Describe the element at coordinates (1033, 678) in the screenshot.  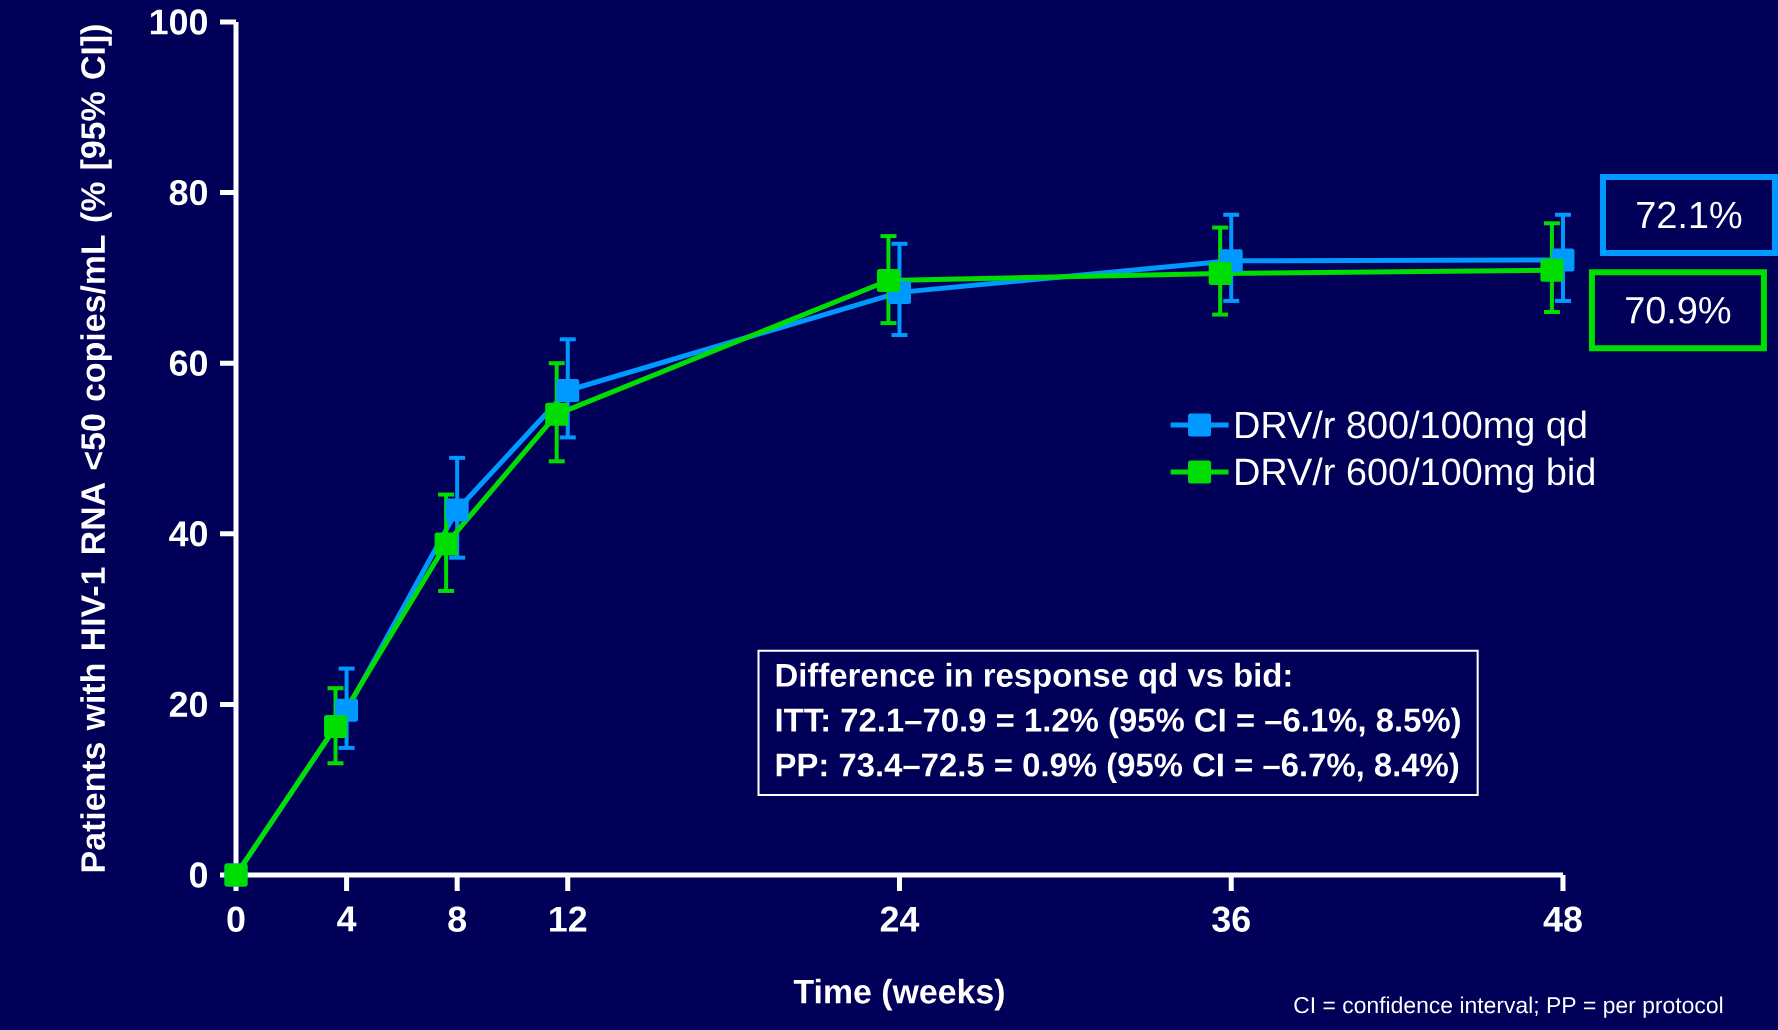
I see `annotation: Difference in response qd vs bid:` at that location.